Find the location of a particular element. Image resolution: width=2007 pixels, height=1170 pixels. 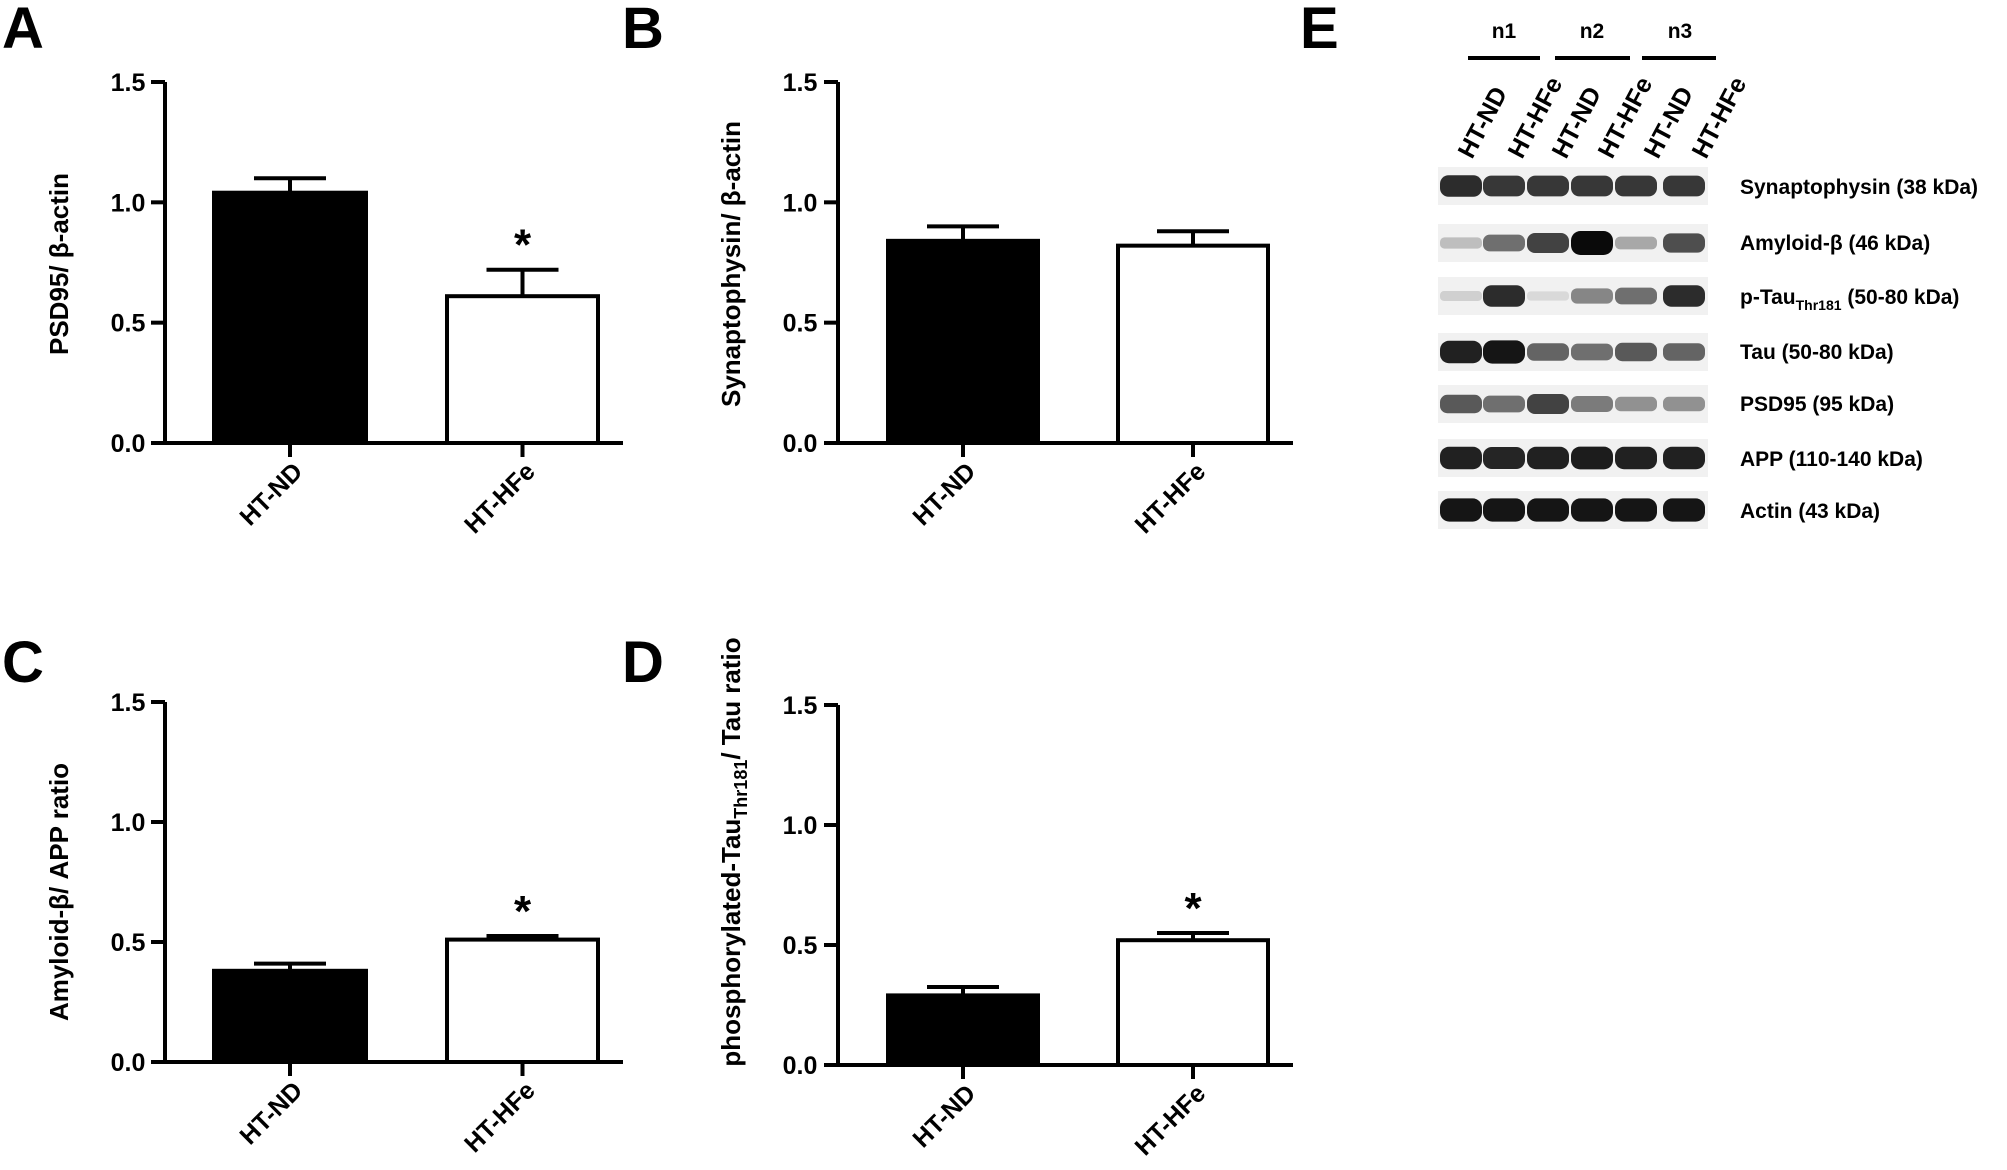

band-label-app: APP (110-140 kDa) is located at coordinates (1831, 459).